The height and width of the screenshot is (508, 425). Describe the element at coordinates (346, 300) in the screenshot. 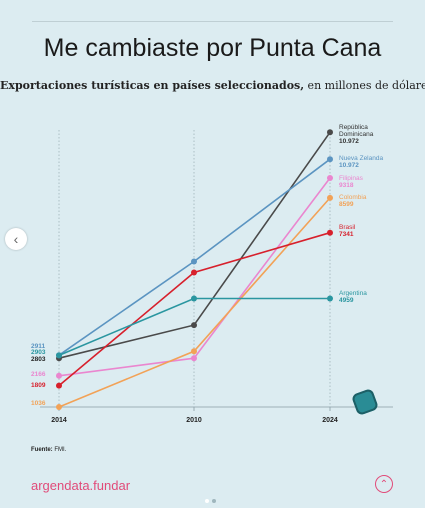

I see `series-value-label: 4959` at that location.